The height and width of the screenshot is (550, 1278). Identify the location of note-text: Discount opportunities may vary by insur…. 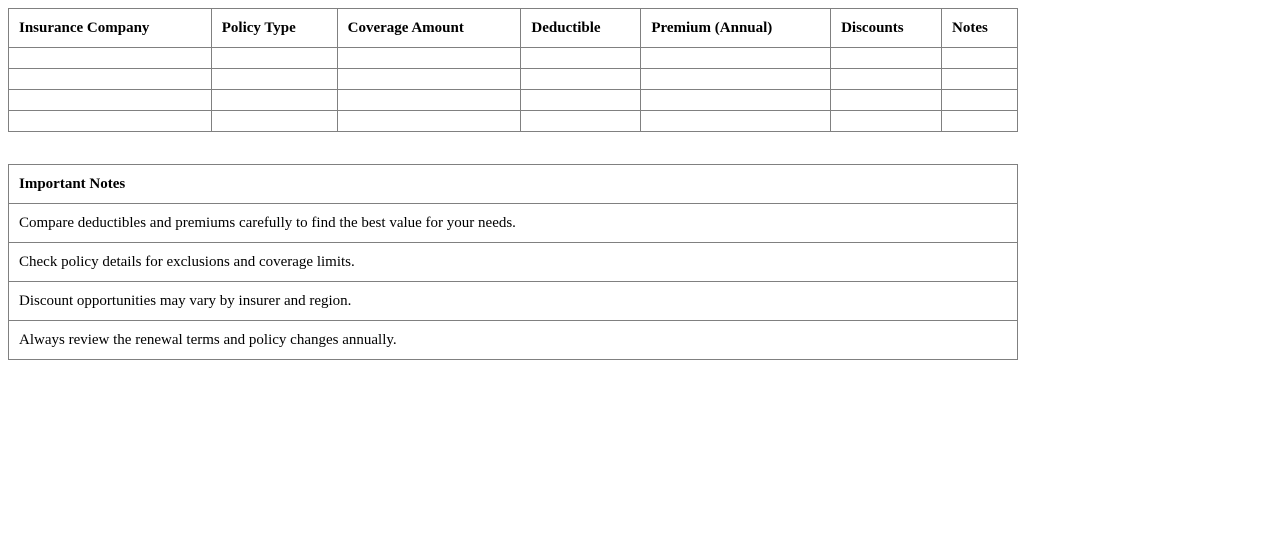
(513, 301).